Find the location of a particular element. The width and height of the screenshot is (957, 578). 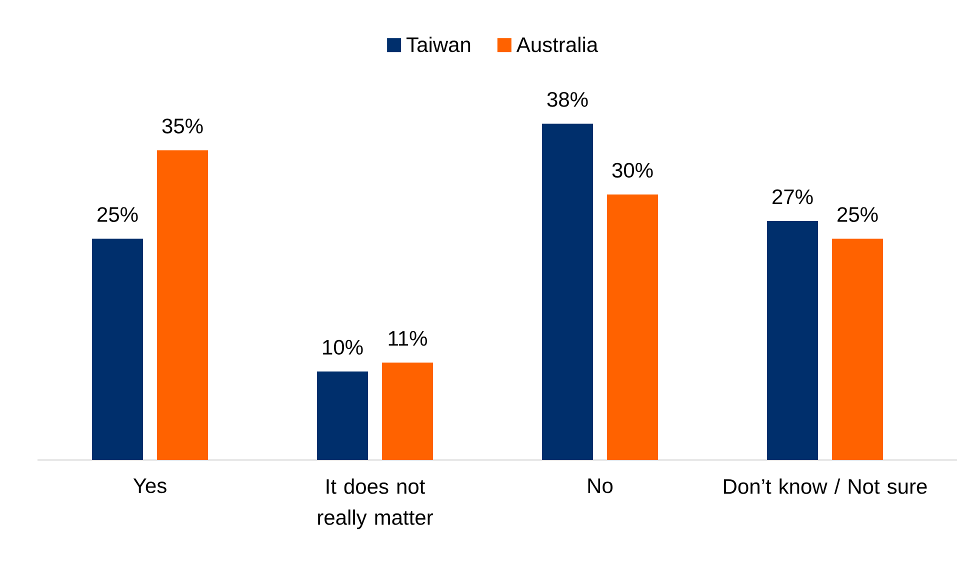

x-tick-label: It does not really matter is located at coordinates (375, 504).